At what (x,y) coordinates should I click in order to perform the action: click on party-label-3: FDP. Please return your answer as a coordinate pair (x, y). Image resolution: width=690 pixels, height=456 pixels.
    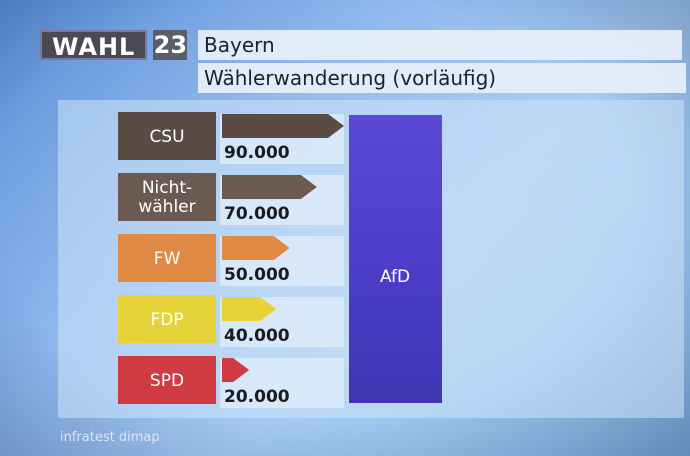
    Looking at the image, I should click on (166, 320).